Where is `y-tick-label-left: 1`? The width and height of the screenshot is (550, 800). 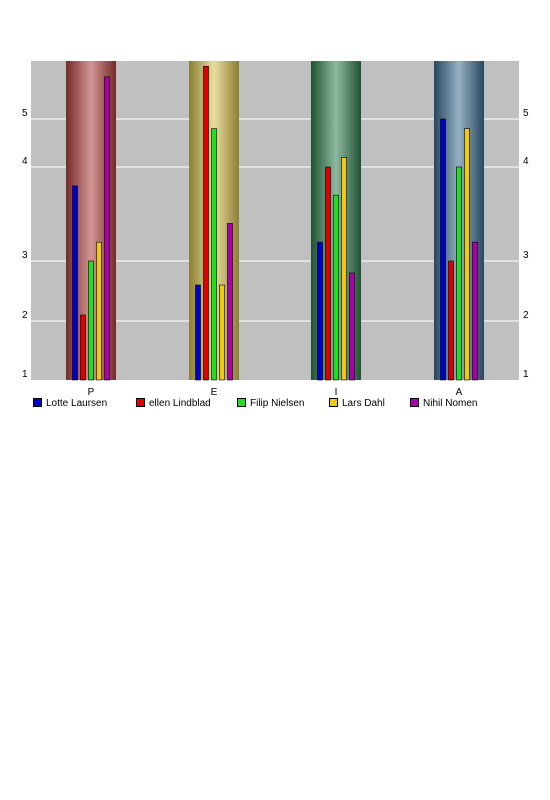
y-tick-label-left: 1 is located at coordinates (25, 374).